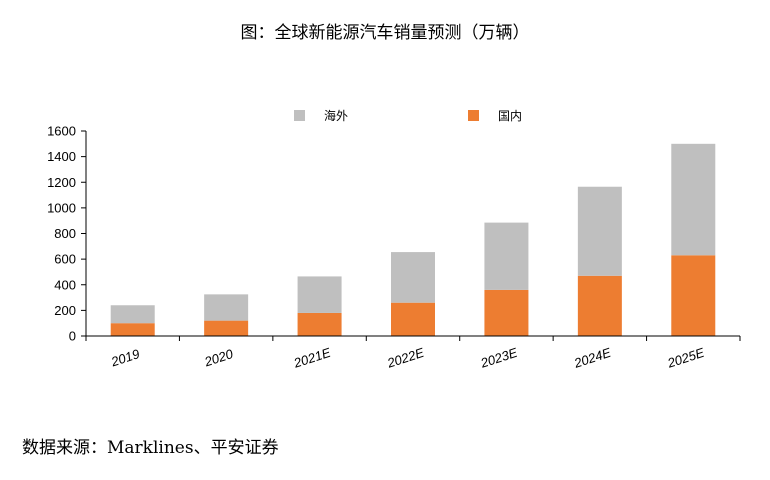 Image resolution: width=770 pixels, height=480 pixels. I want to click on legend-label-overseas: 海外, so click(336, 115).